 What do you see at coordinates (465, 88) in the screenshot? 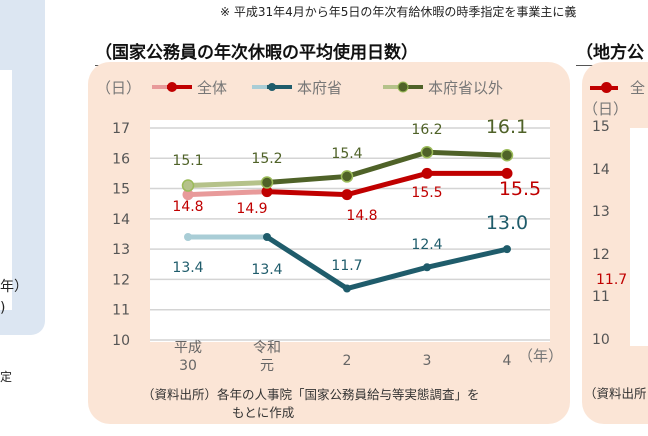
I see `legend-label: 本府省以外` at bounding box center [465, 88].